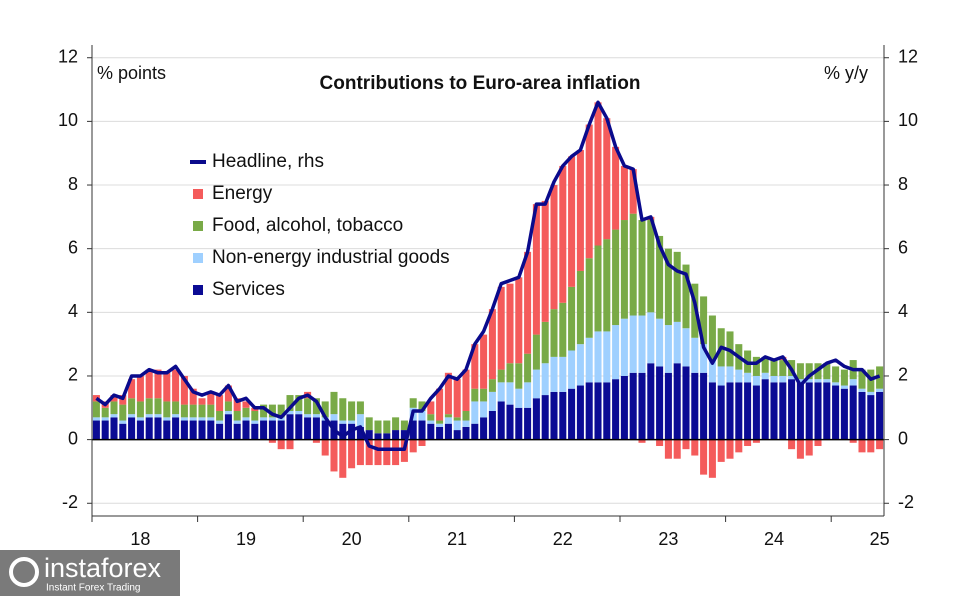 The image size is (968, 596). I want to click on x-tick-label: 25, so click(880, 539).